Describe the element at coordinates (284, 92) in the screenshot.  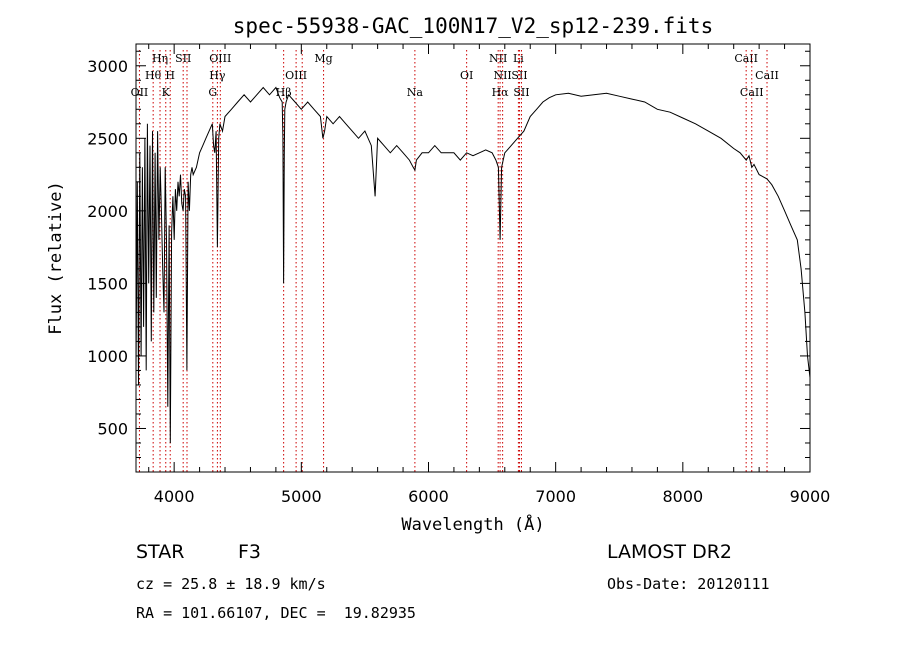
I see `line-marker-label: Hβ` at that location.